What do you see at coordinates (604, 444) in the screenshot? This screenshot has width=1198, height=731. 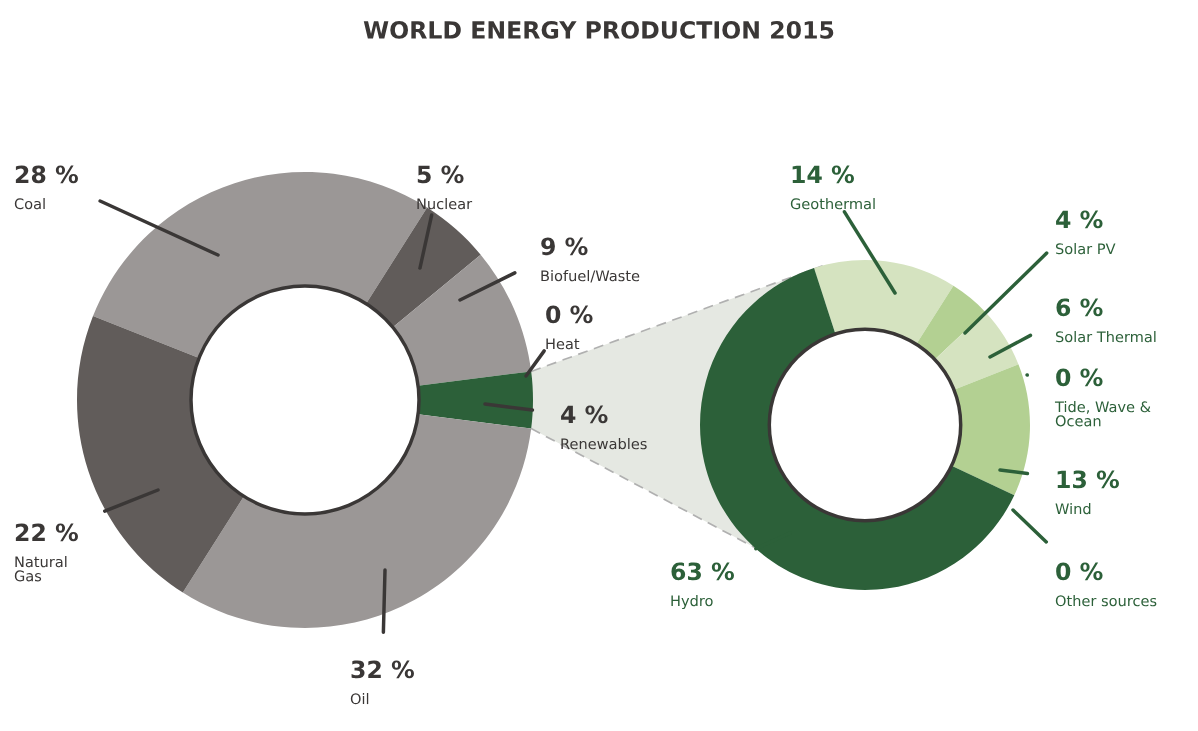 I see `slice-label: Renewables` at bounding box center [604, 444].